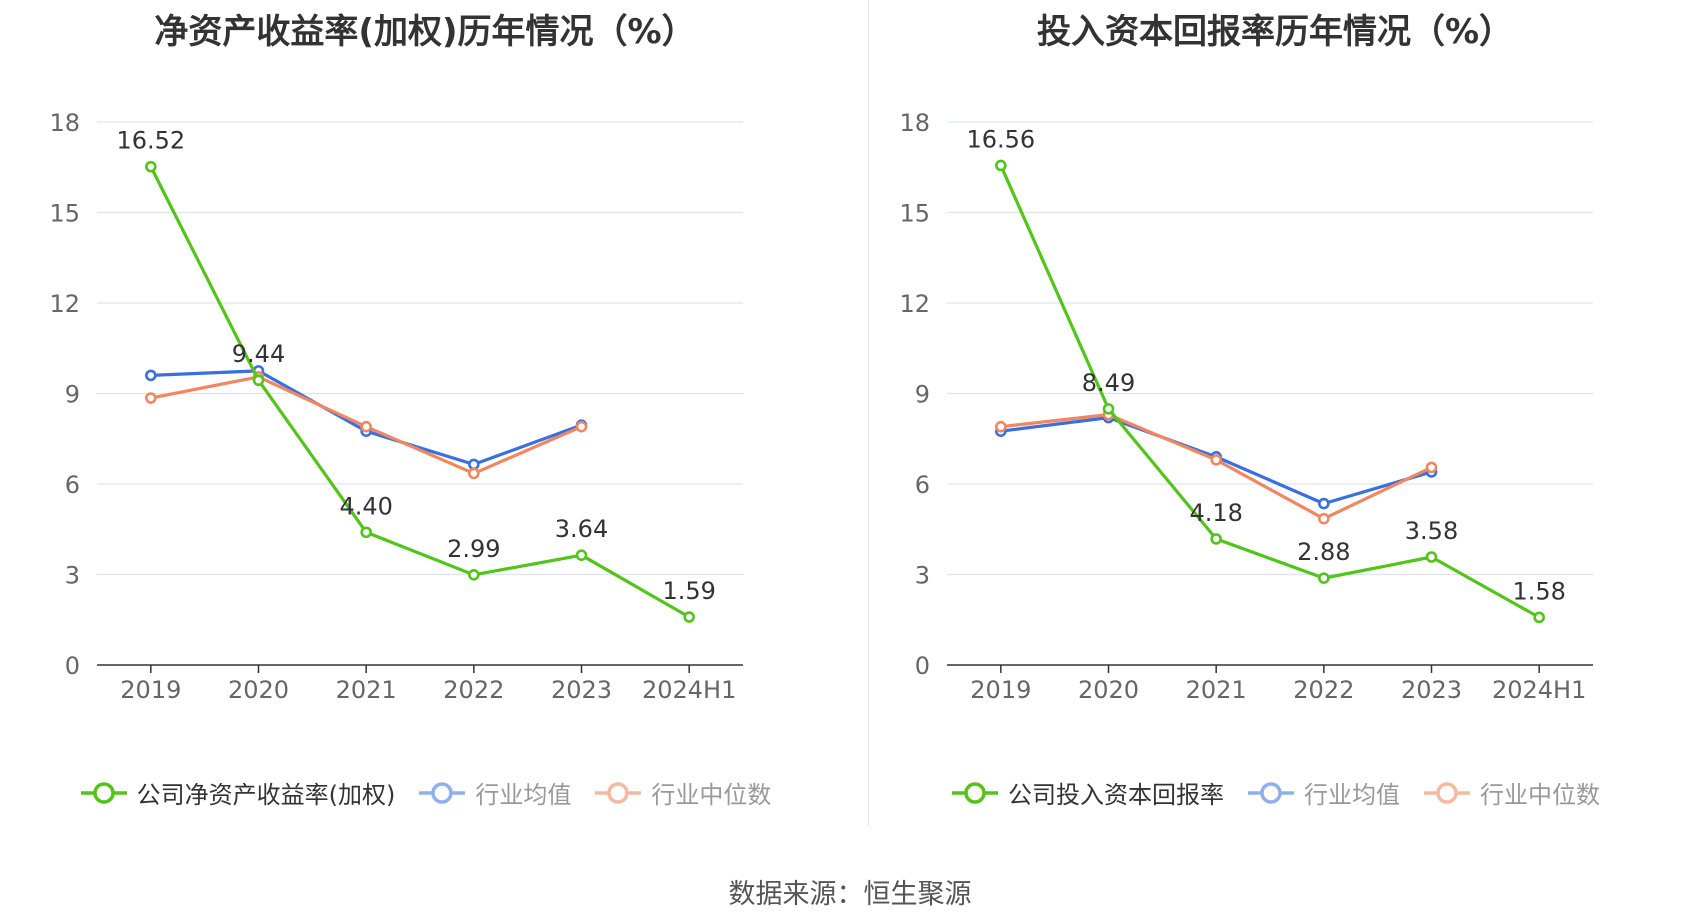 The image size is (1700, 918). Describe the element at coordinates (365, 506) in the screenshot. I see `data-label: 4.40` at that location.